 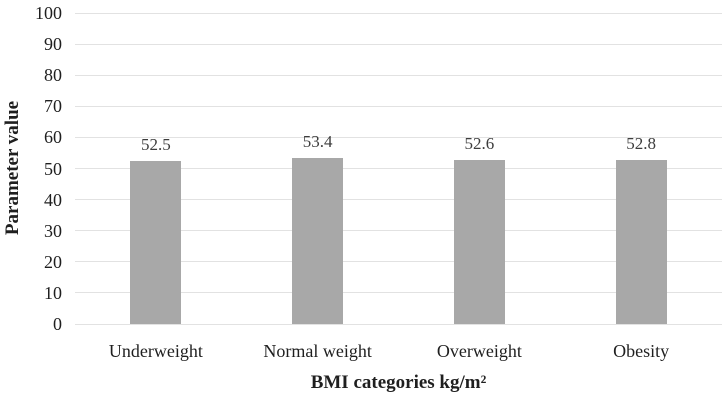 What do you see at coordinates (155, 351) in the screenshot?
I see `x-category-label-0: Underweight` at bounding box center [155, 351].